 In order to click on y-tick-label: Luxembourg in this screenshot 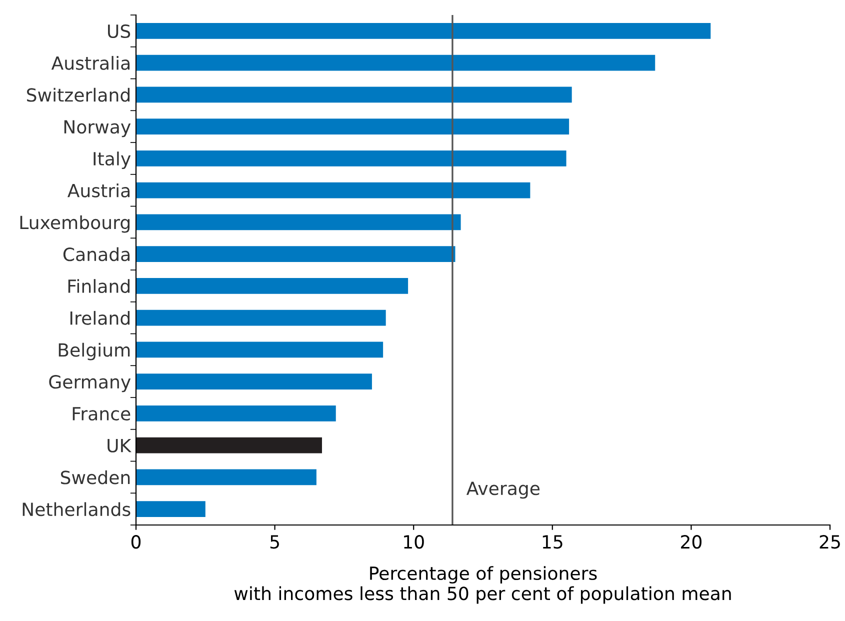, I will do `click(75, 224)`.